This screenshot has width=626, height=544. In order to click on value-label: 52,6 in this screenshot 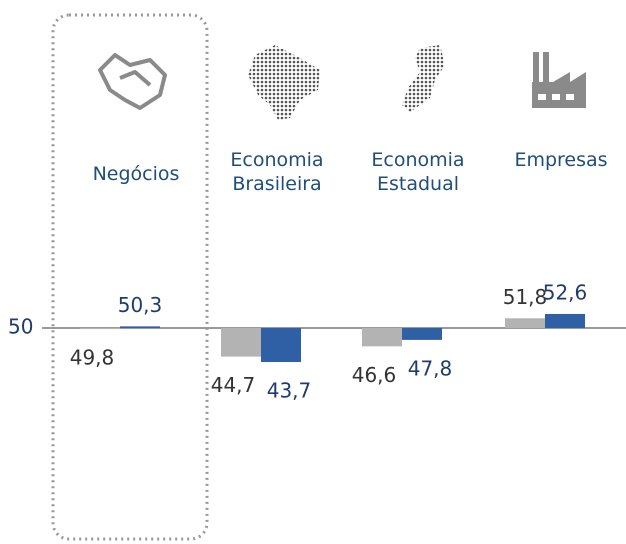, I will do `click(565, 292)`.